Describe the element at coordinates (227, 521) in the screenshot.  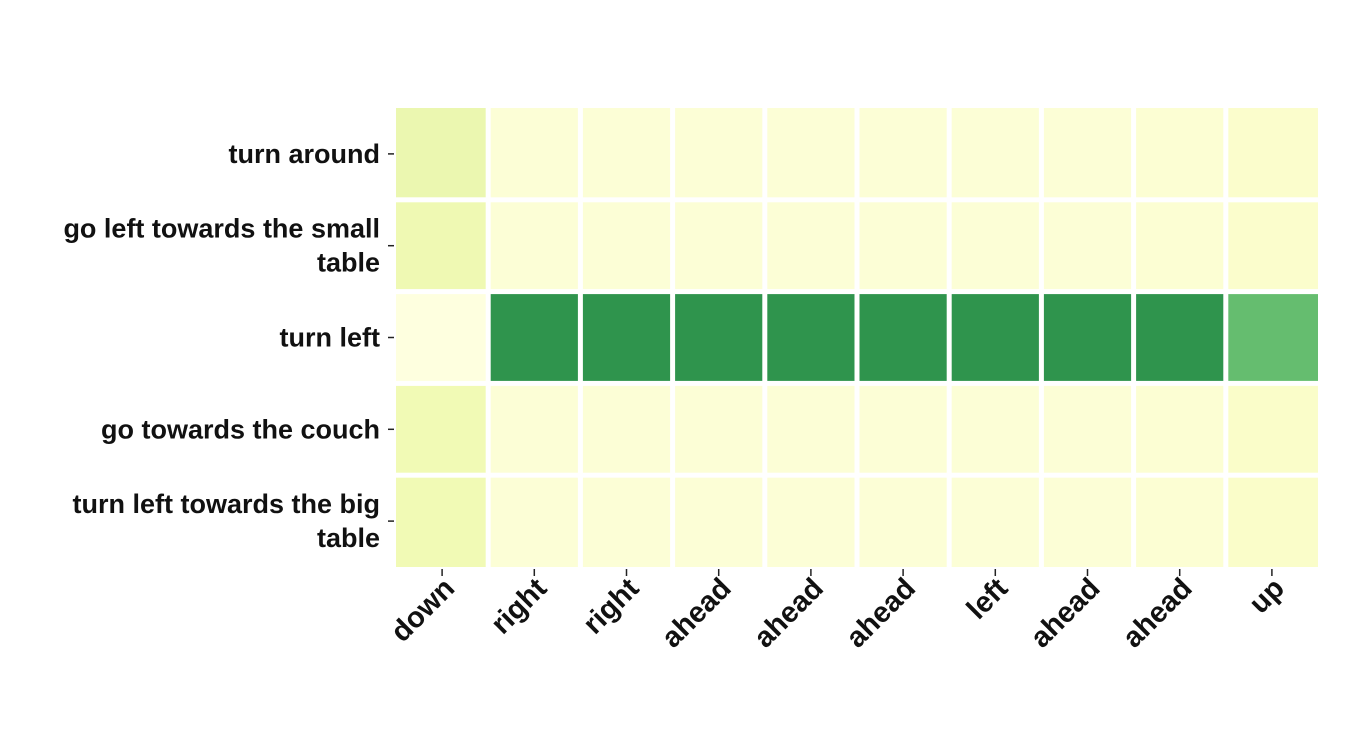
I see `y-tick-label: turn left towards the big table` at that location.